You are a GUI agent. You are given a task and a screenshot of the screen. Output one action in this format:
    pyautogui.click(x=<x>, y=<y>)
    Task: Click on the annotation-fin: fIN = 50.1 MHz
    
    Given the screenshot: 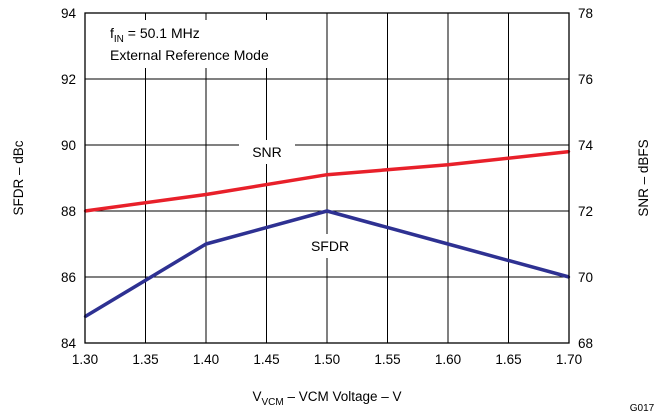 What is the action you would take?
    pyautogui.click(x=155, y=35)
    